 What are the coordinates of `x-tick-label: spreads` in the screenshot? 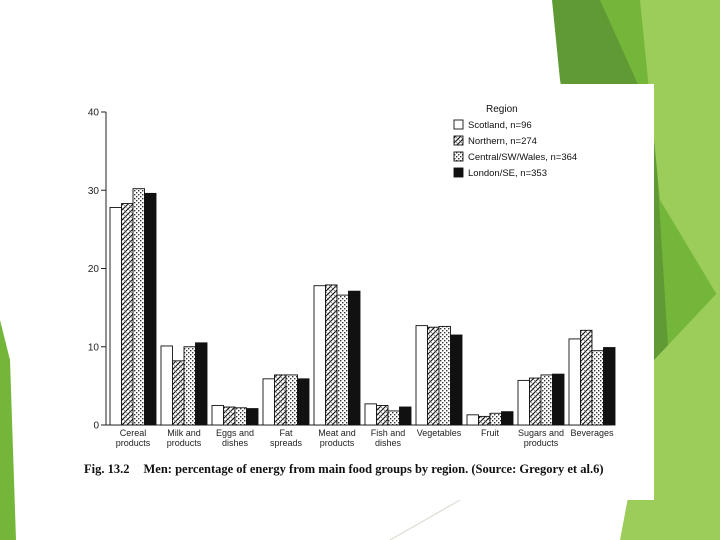 It's located at (286, 443).